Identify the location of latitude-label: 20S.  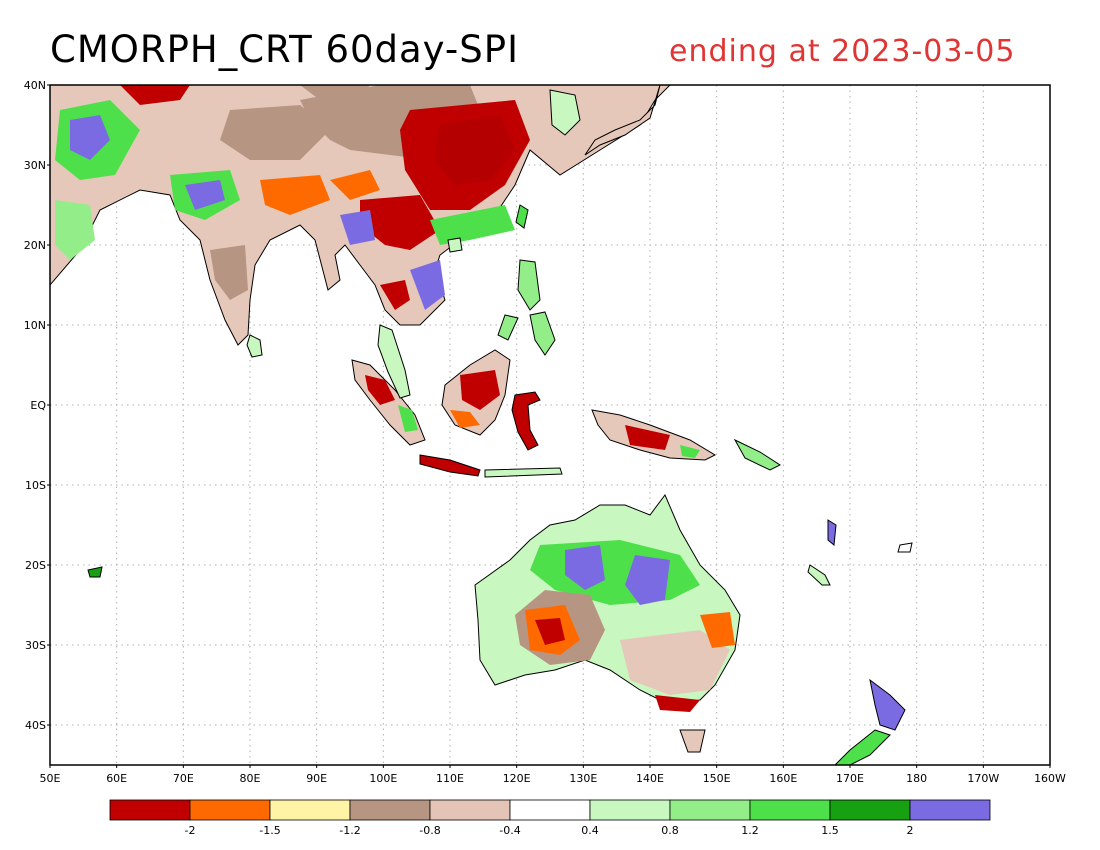
(35, 565).